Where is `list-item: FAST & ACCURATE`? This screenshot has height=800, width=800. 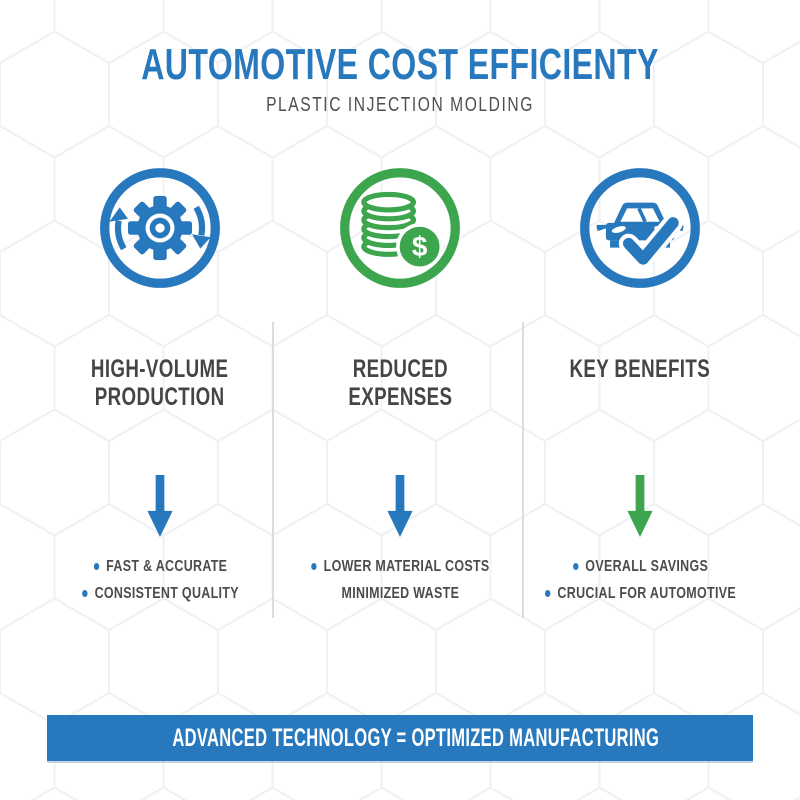 list-item: FAST & ACCURATE is located at coordinates (160, 566).